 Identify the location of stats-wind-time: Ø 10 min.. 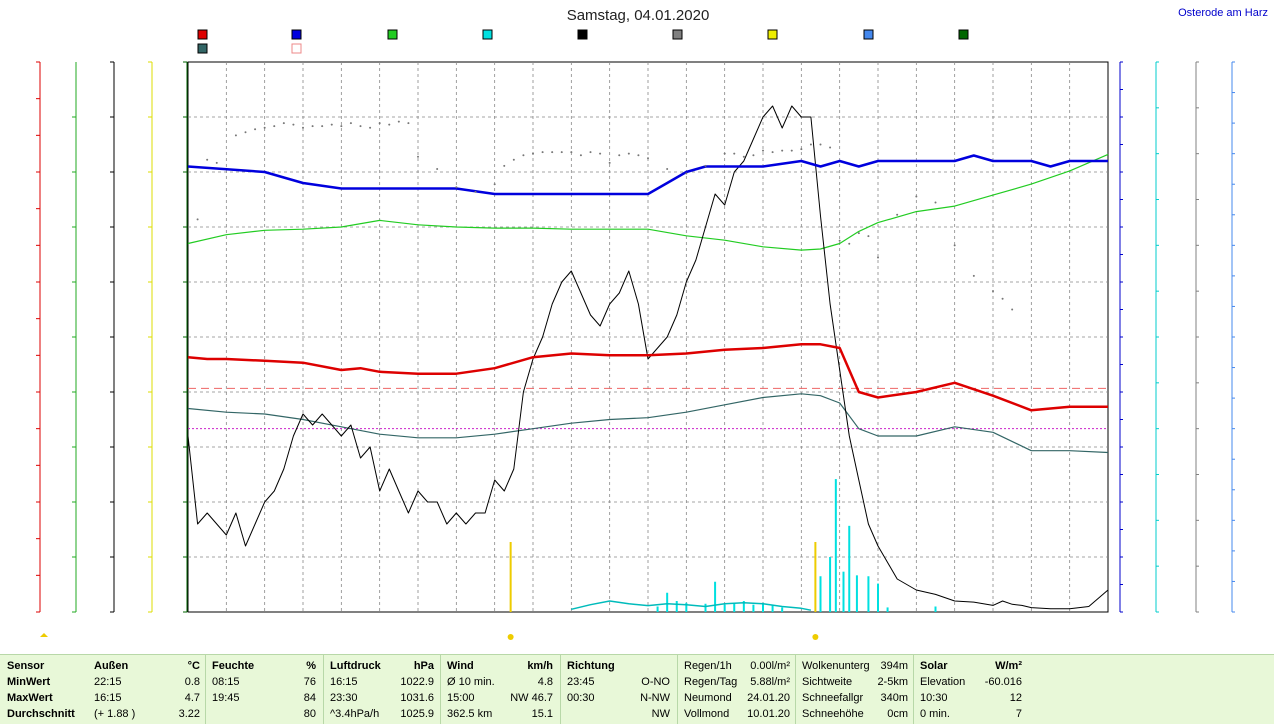
(471, 682).